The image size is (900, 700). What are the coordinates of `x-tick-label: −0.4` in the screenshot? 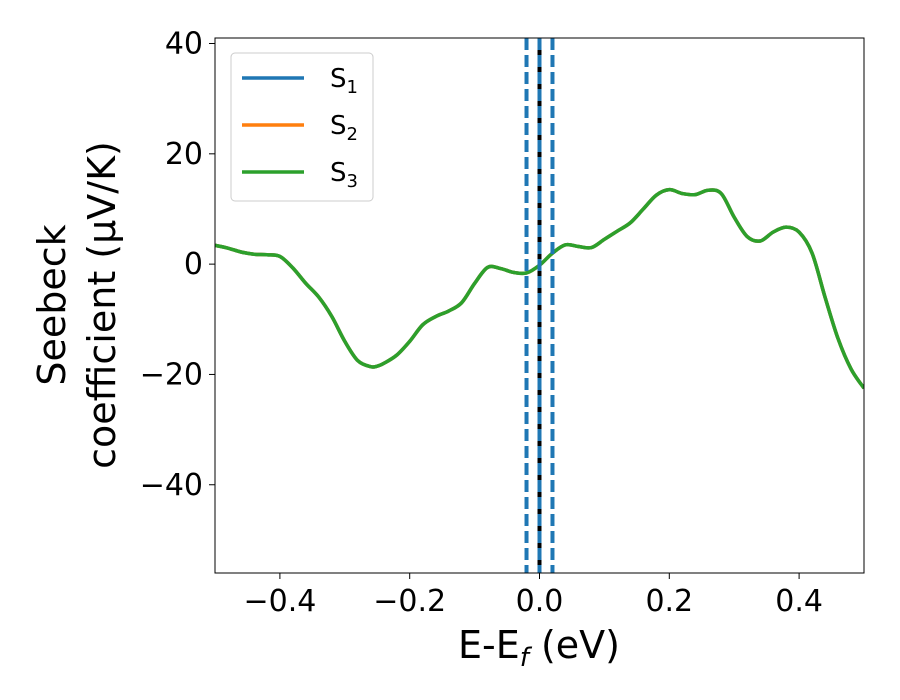 It's located at (279, 601).